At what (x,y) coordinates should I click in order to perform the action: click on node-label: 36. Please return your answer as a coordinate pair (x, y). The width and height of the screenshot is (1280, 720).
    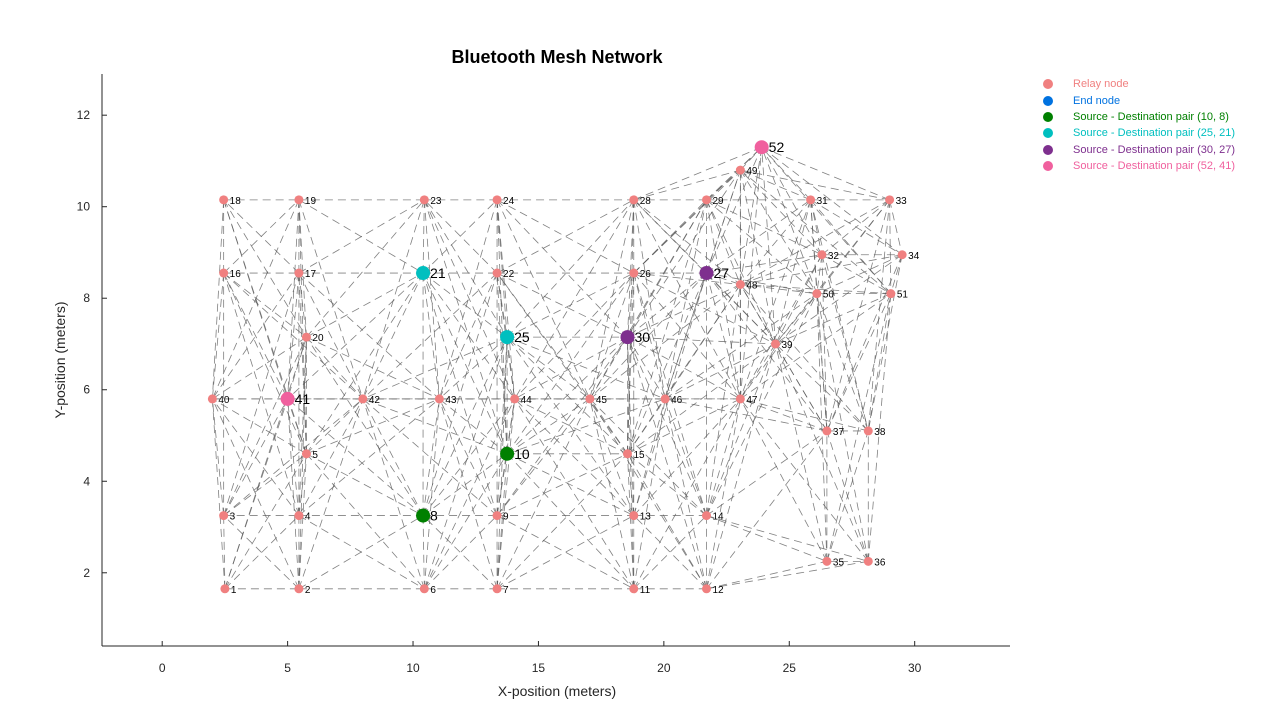
    Looking at the image, I should click on (880, 562).